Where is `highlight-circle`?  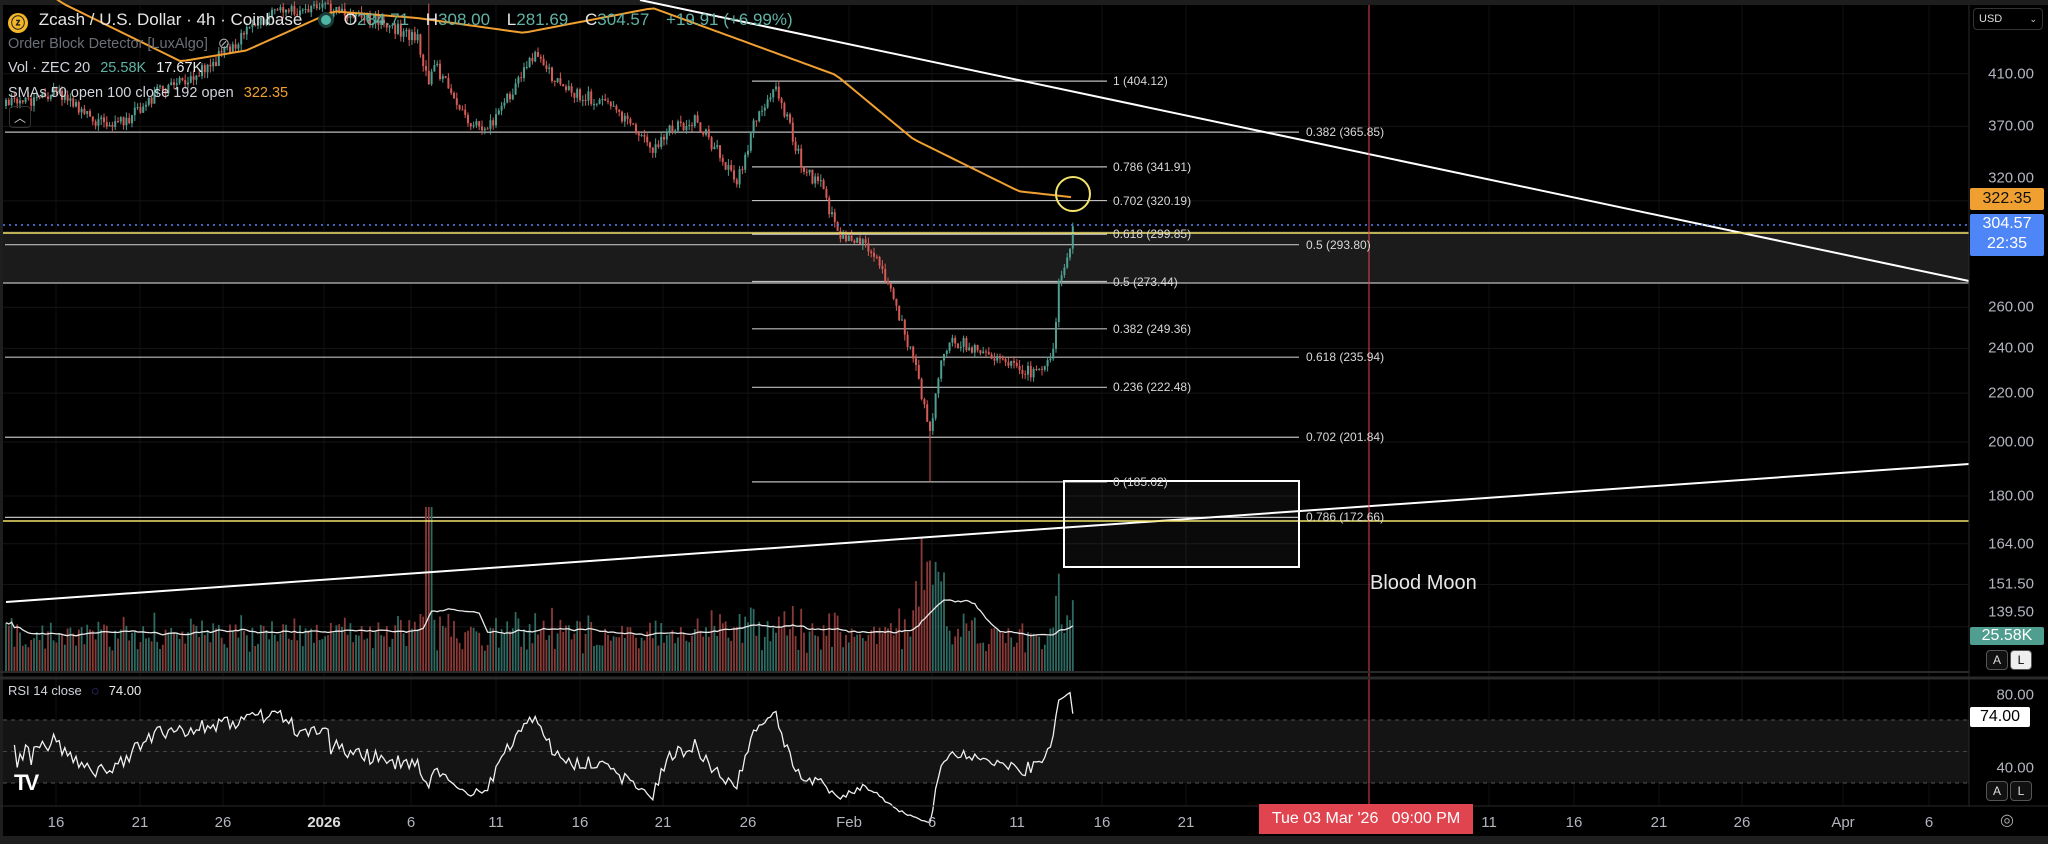
highlight-circle is located at coordinates (1073, 194).